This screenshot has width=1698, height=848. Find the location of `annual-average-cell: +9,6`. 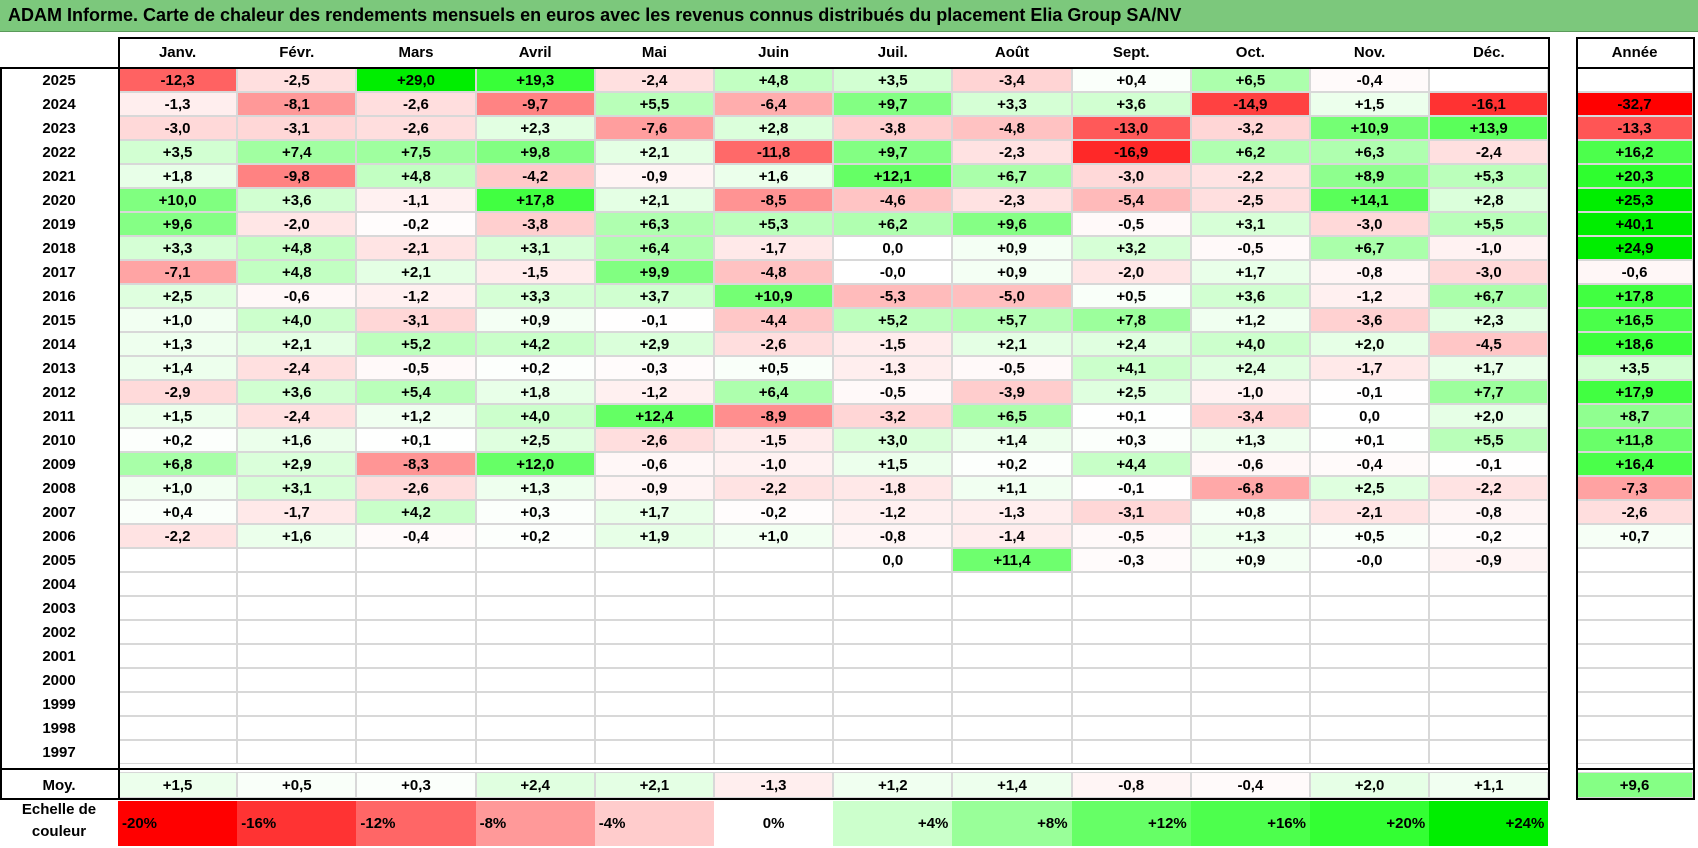

annual-average-cell: +9,6 is located at coordinates (1634, 785).